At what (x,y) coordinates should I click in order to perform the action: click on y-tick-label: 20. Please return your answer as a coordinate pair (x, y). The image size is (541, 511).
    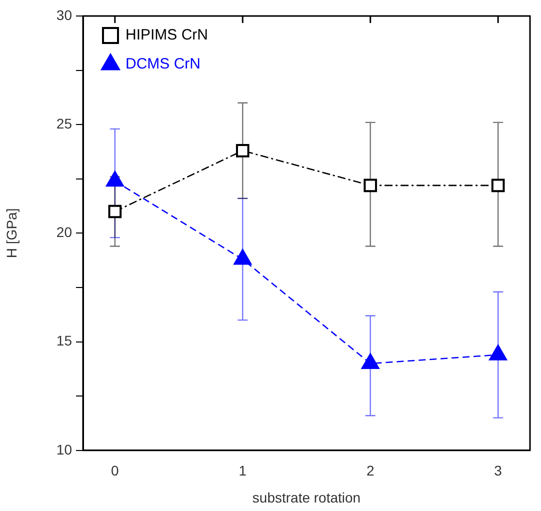
    Looking at the image, I should click on (64, 232).